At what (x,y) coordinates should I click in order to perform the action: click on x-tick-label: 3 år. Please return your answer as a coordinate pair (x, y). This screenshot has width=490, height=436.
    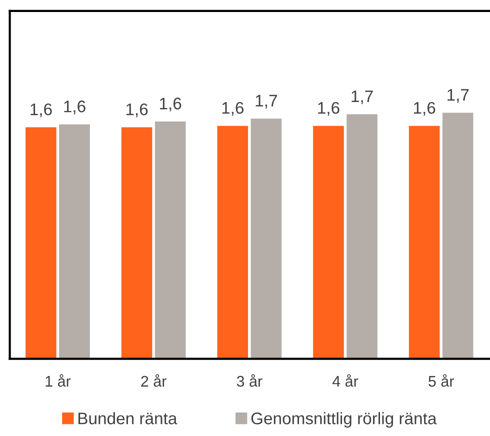
    Looking at the image, I should click on (249, 380).